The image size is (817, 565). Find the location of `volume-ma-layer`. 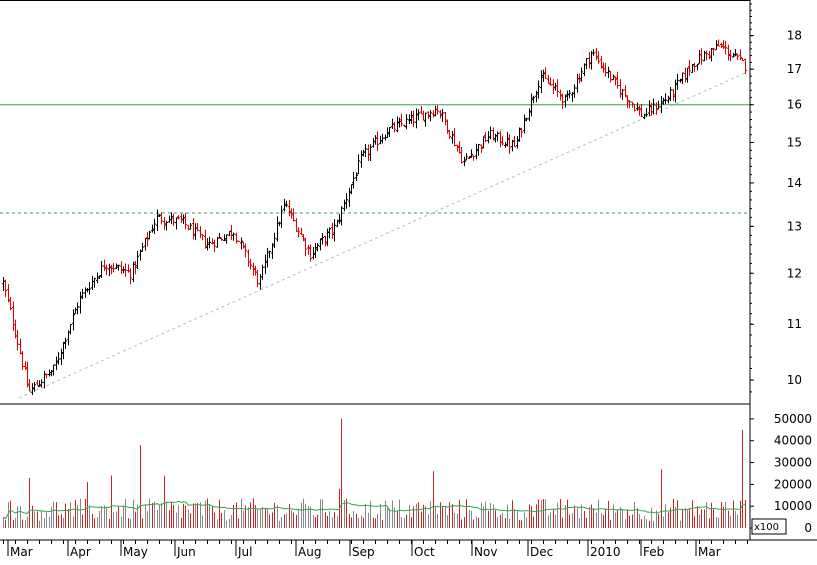

volume-ma-layer is located at coordinates (374, 510).